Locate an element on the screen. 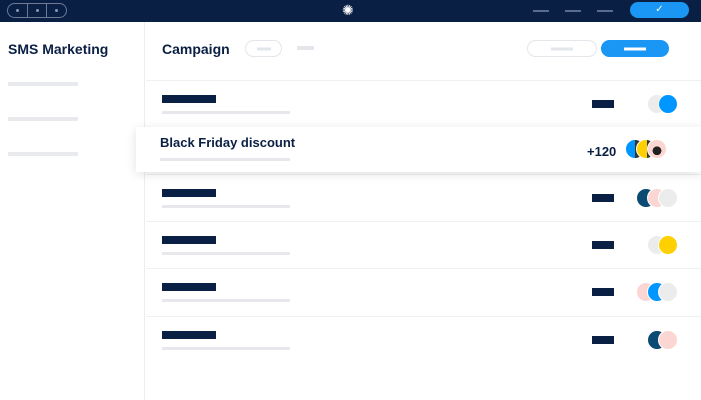 The height and width of the screenshot is (400, 701). primary-button is located at coordinates (635, 48).